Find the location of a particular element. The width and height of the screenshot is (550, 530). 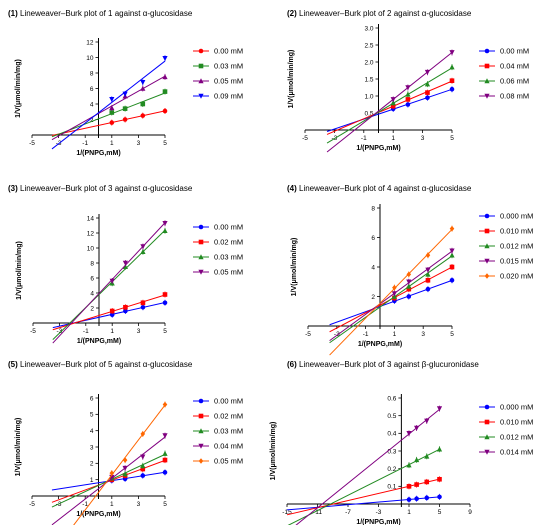

y-tick-label: 10 is located at coordinates (90, 58).